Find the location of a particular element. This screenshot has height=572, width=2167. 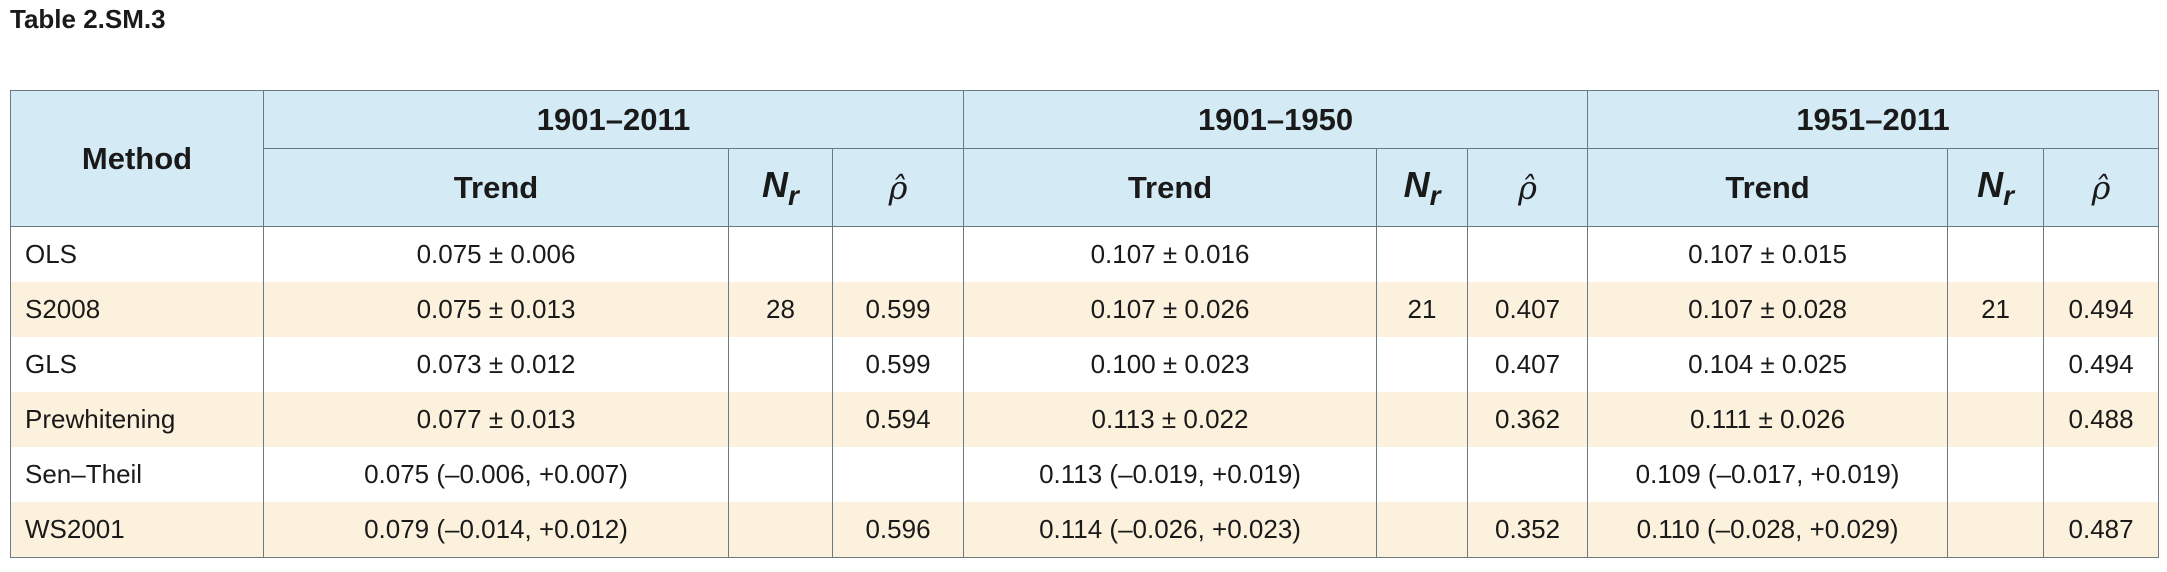

cell-rho: 0.352 is located at coordinates (1528, 530).